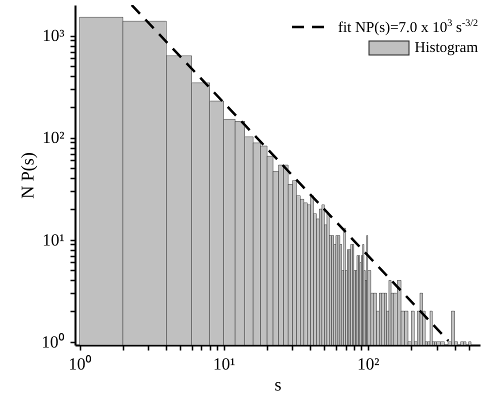 This screenshot has width=484, height=407. Describe the element at coordinates (408, 27) in the screenshot. I see `legend-label: fit NP(s)=7.0 x 10$^{3}$ s$^{-3/2}$` at that location.